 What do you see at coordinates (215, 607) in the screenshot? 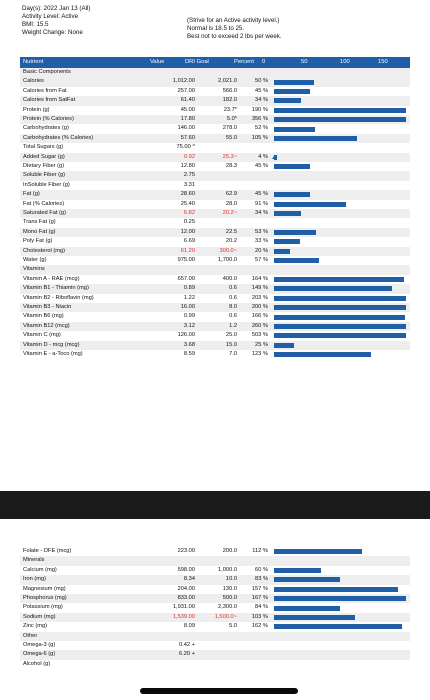
I see `table-row: Potassium (mg) 1,931.00 2,300.0 84 %` at bounding box center [215, 607].